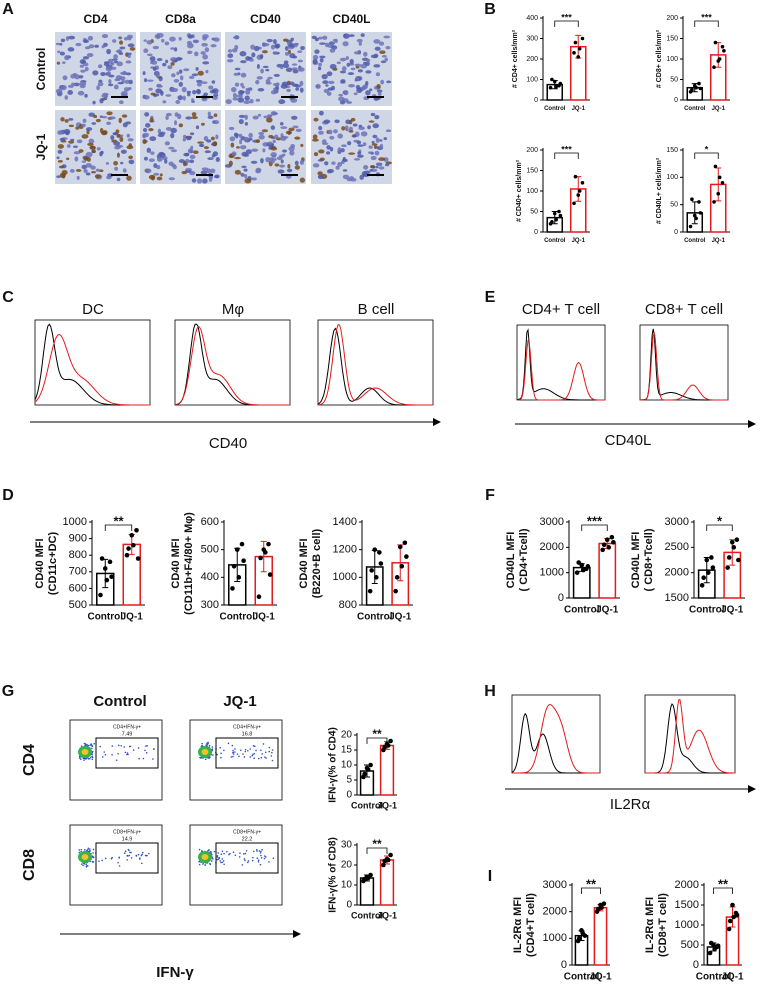 This screenshot has width=765, height=995. Describe the element at coordinates (347, 735) in the screenshot. I see `y-tick-label: 20` at that location.